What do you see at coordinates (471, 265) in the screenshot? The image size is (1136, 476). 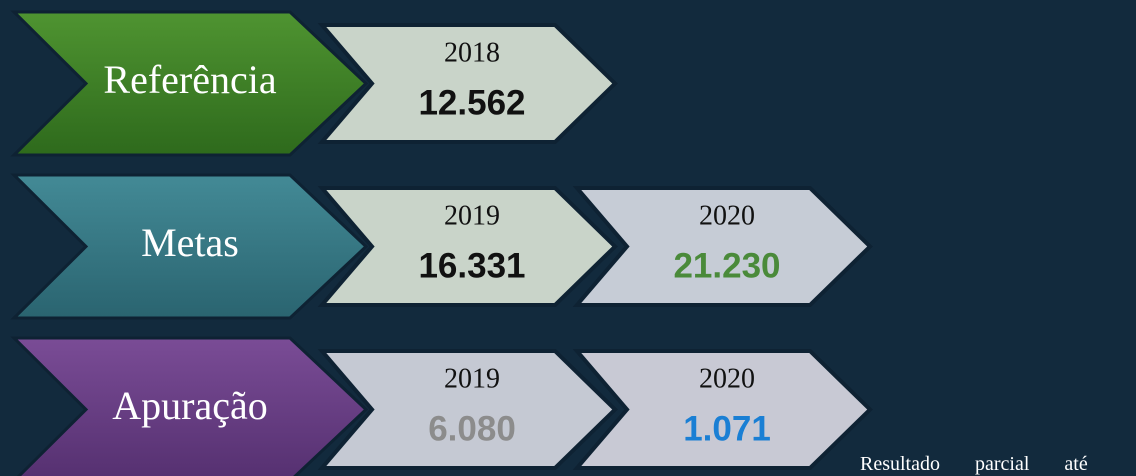 I see `value: 16.331` at bounding box center [471, 265].